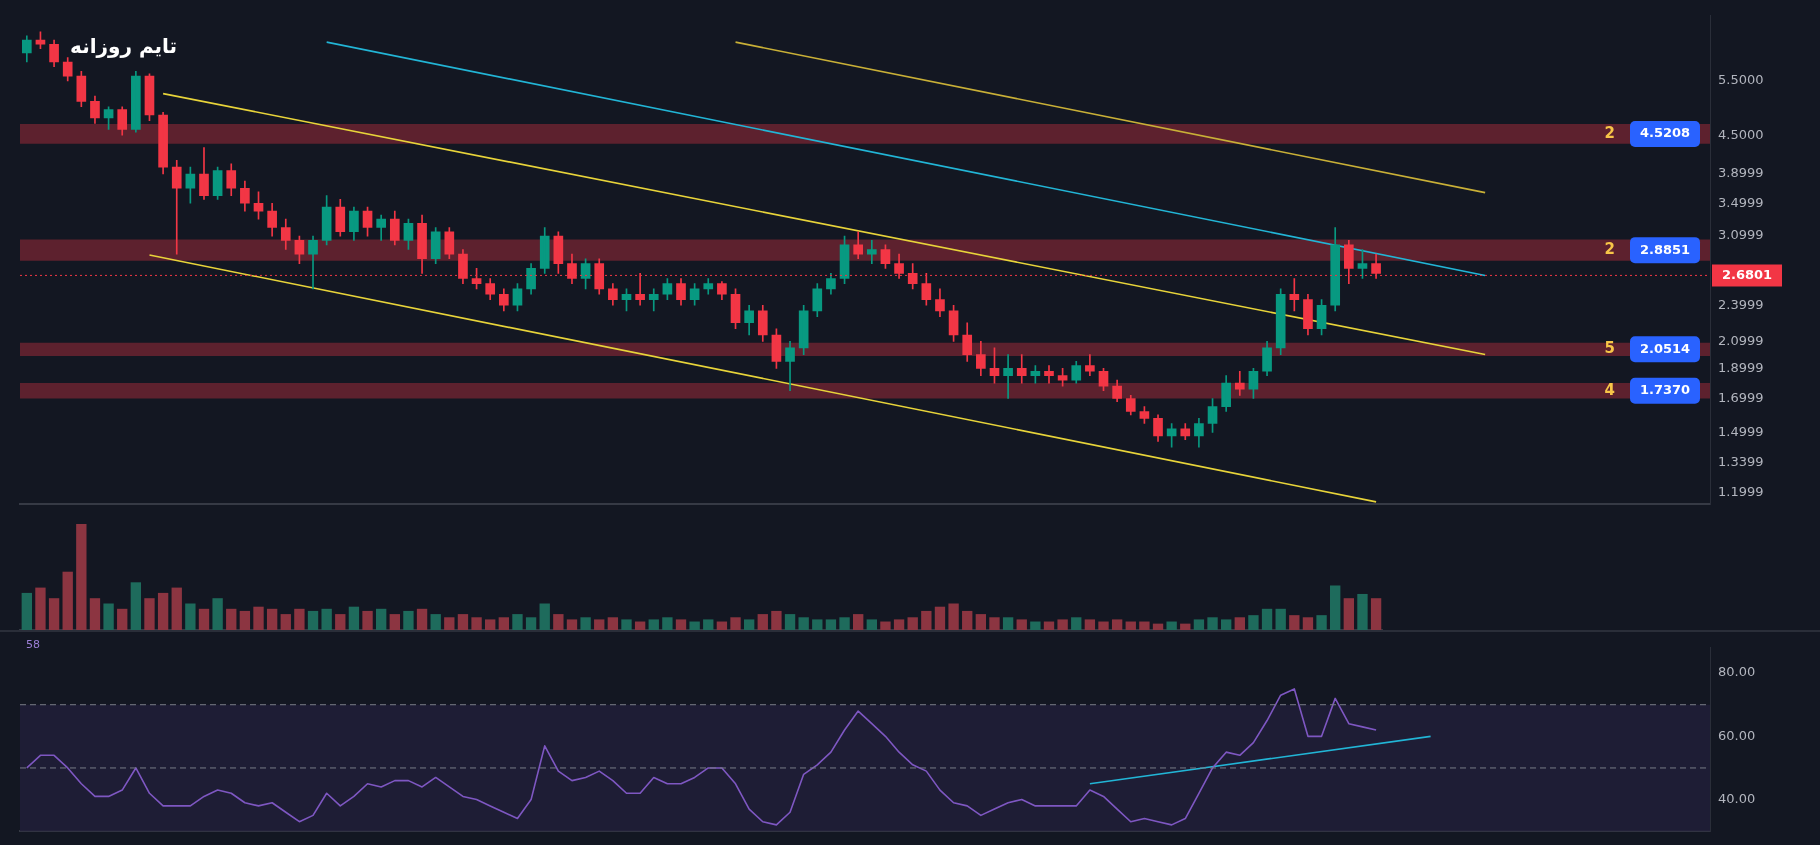 The width and height of the screenshot is (1820, 845). What do you see at coordinates (124, 46) in the screenshot?
I see `text: تایم روزانه` at bounding box center [124, 46].